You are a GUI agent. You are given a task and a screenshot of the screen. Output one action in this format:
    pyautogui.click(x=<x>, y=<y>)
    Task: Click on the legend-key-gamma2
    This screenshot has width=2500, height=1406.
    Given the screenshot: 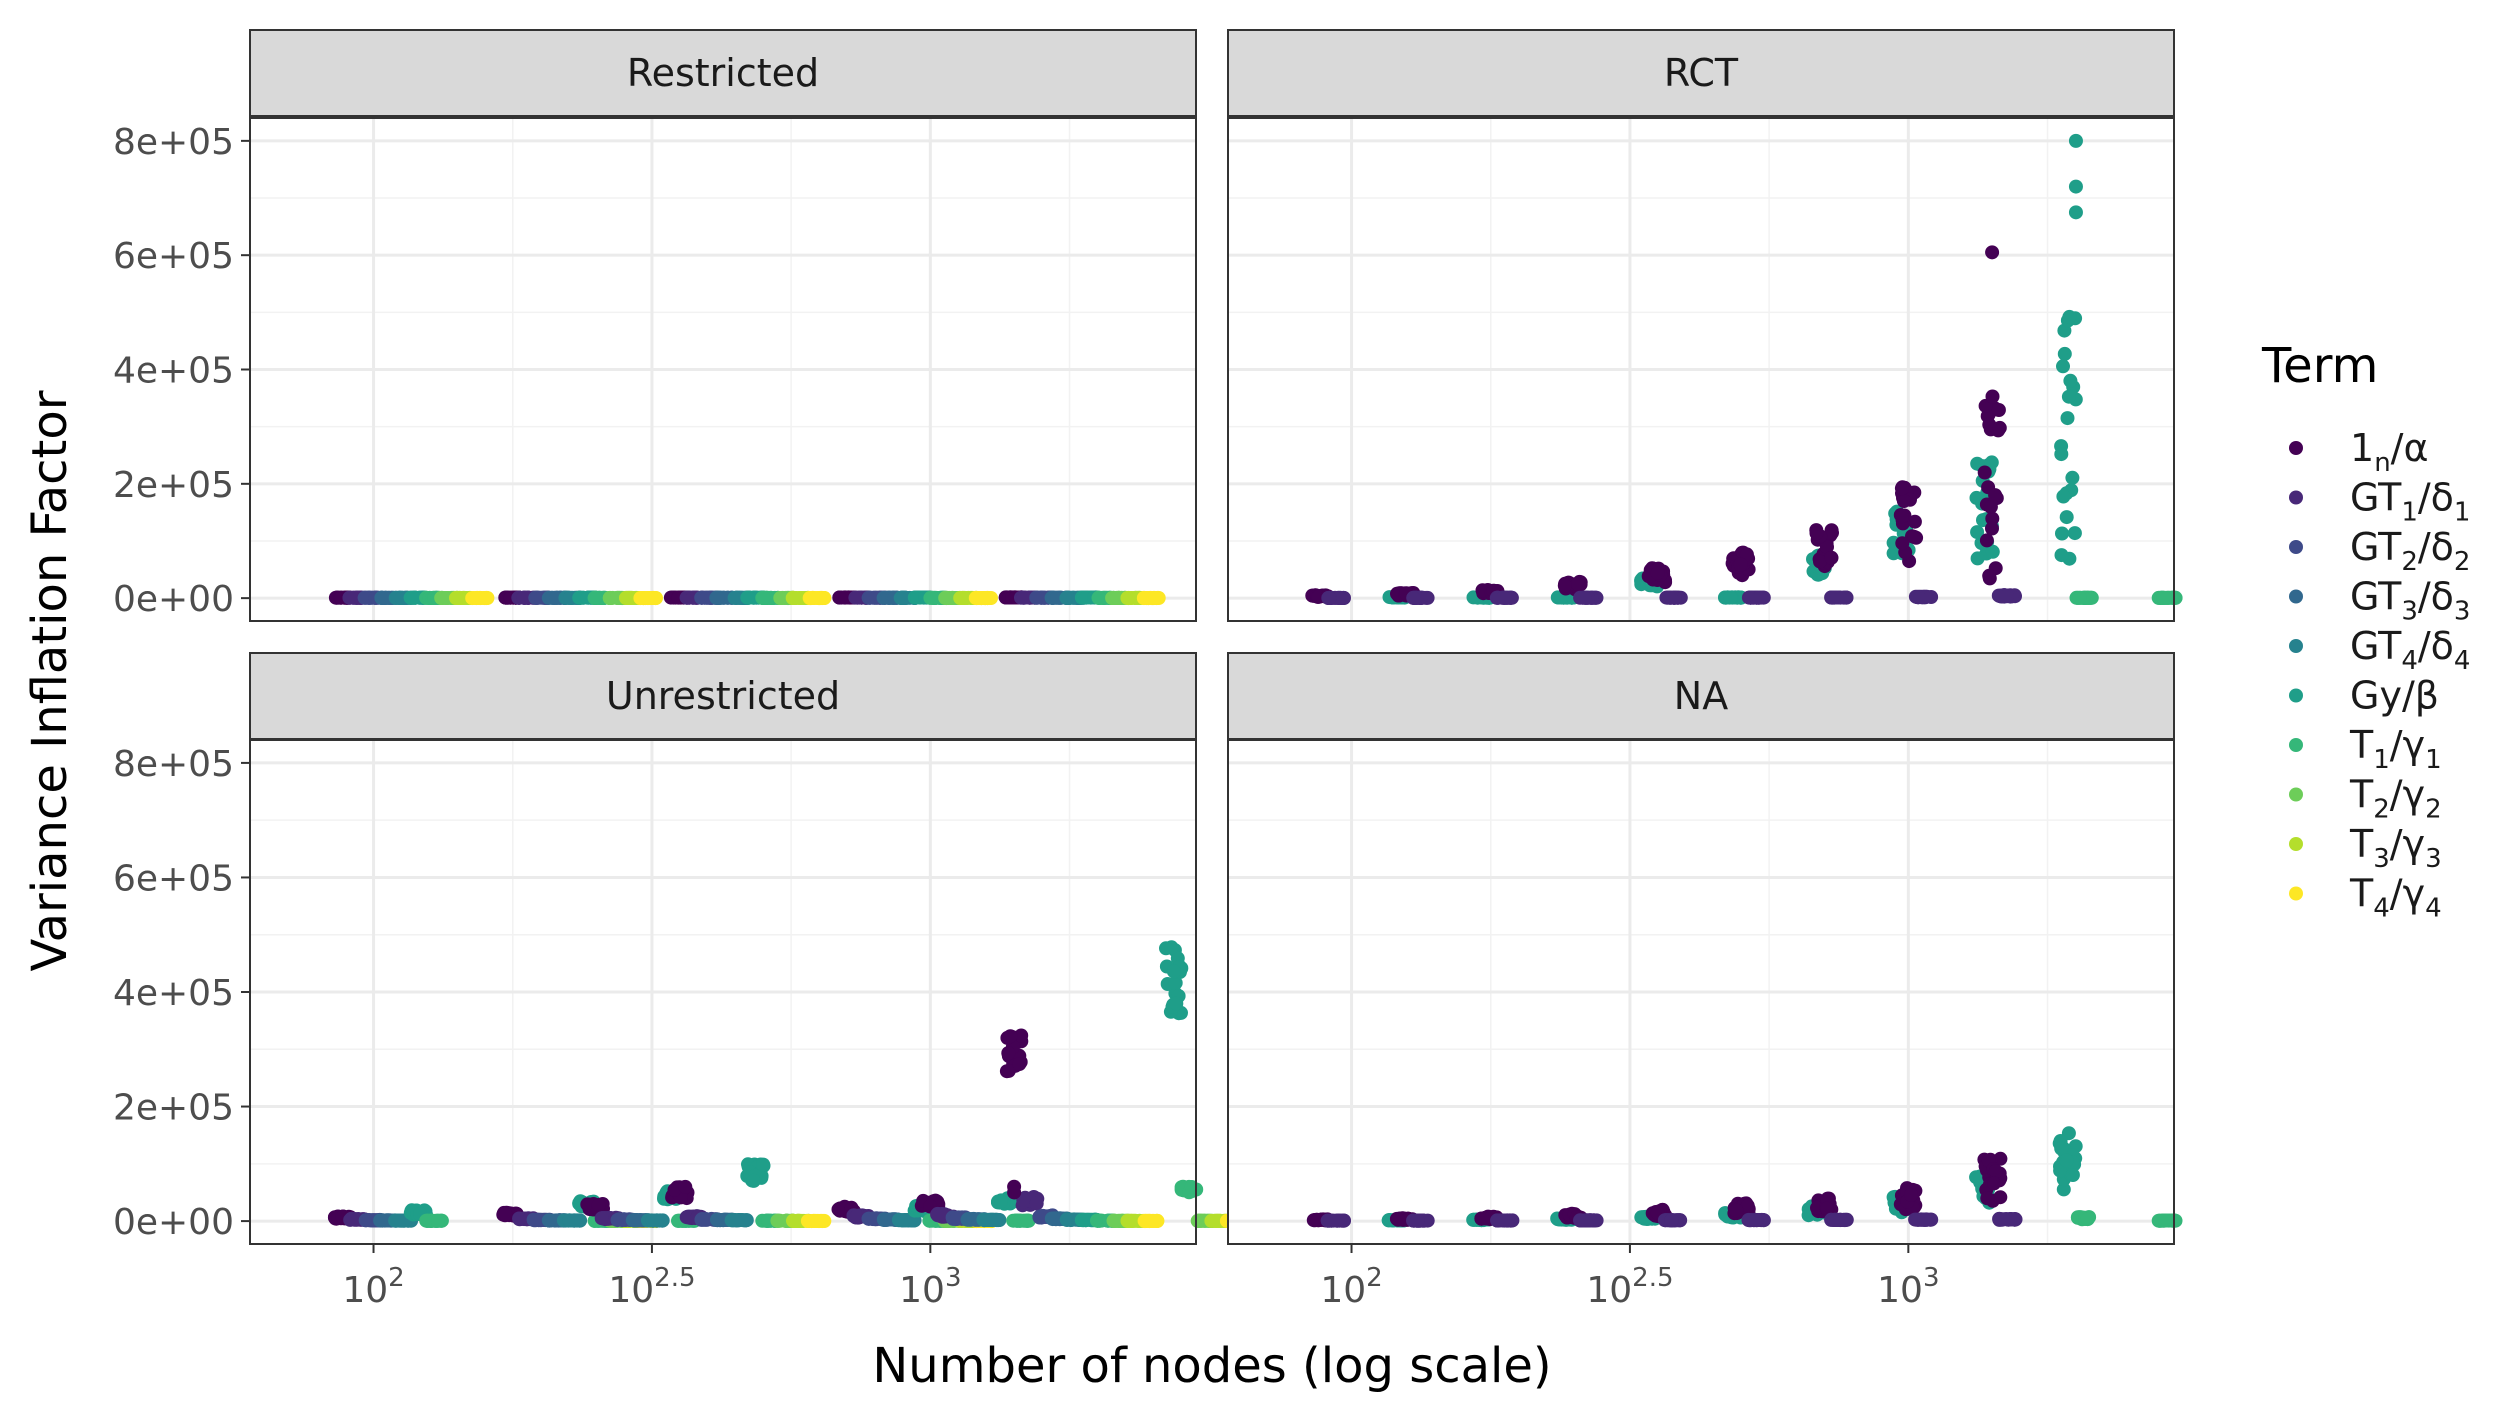 What is the action you would take?
    pyautogui.click(x=2296, y=794)
    